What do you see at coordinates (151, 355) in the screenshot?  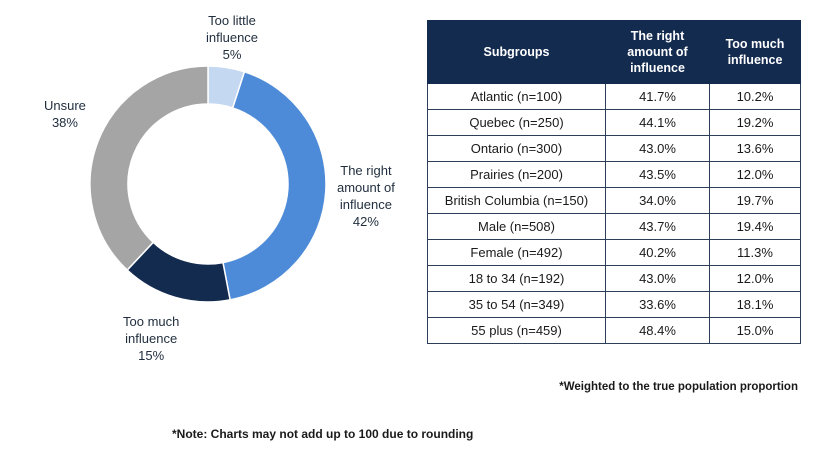 I see `slice-pct: 15%` at bounding box center [151, 355].